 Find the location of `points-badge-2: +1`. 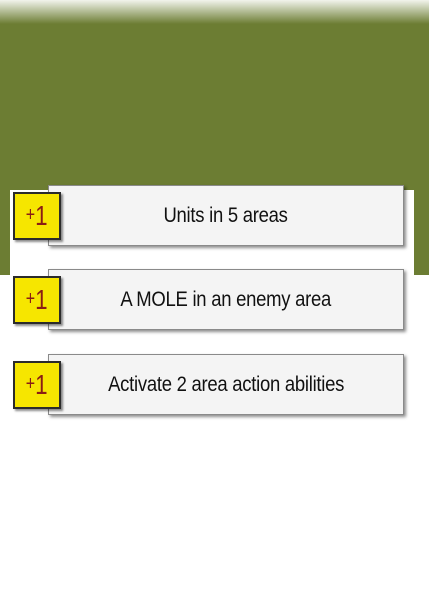

points-badge-2: +1 is located at coordinates (37, 300).